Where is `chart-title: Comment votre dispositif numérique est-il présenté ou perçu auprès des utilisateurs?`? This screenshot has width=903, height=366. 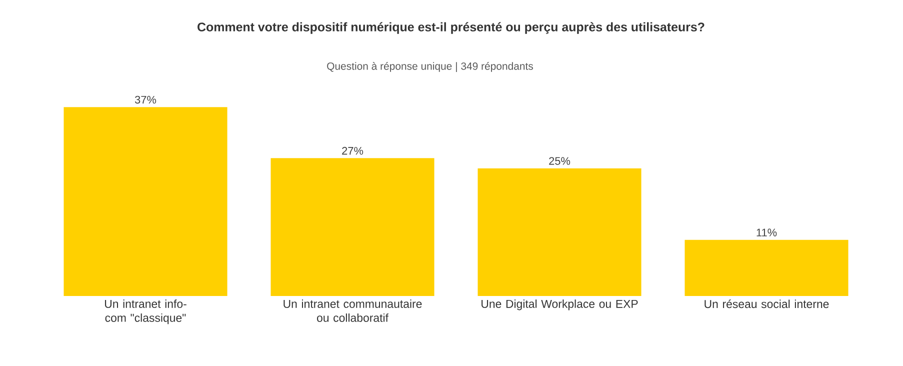 chart-title: Comment votre dispositif numérique est-il présenté ou perçu auprès des utilisateurs? is located at coordinates (451, 28).